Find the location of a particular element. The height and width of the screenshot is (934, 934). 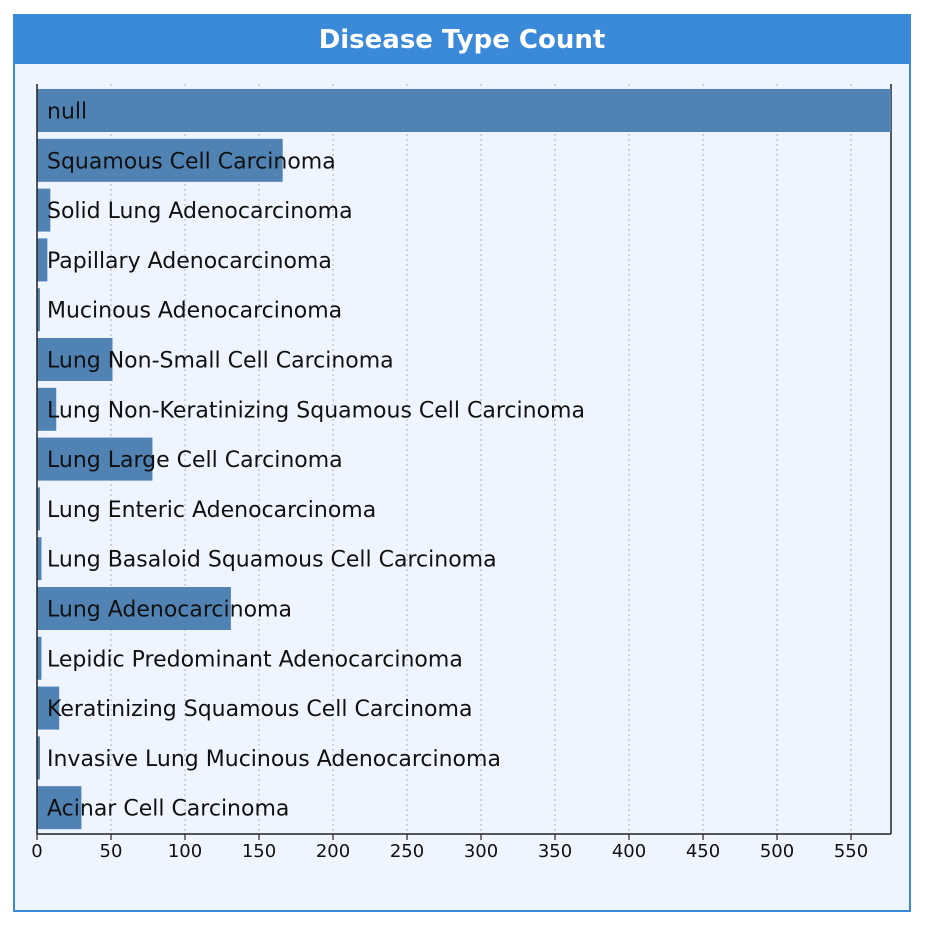

x-tick-label: 350 is located at coordinates (555, 851).